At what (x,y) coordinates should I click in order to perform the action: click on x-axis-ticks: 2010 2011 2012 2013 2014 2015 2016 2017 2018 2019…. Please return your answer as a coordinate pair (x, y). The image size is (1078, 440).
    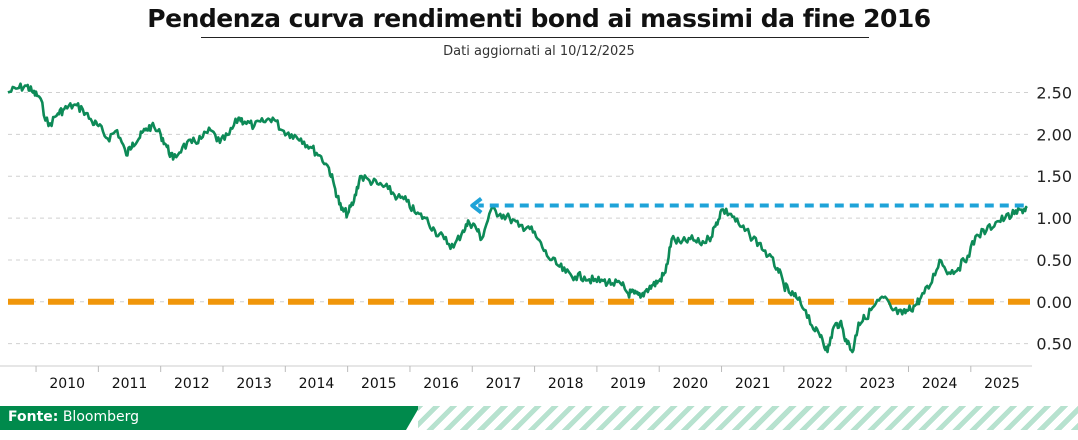
    Looking at the image, I should click on (516, 378).